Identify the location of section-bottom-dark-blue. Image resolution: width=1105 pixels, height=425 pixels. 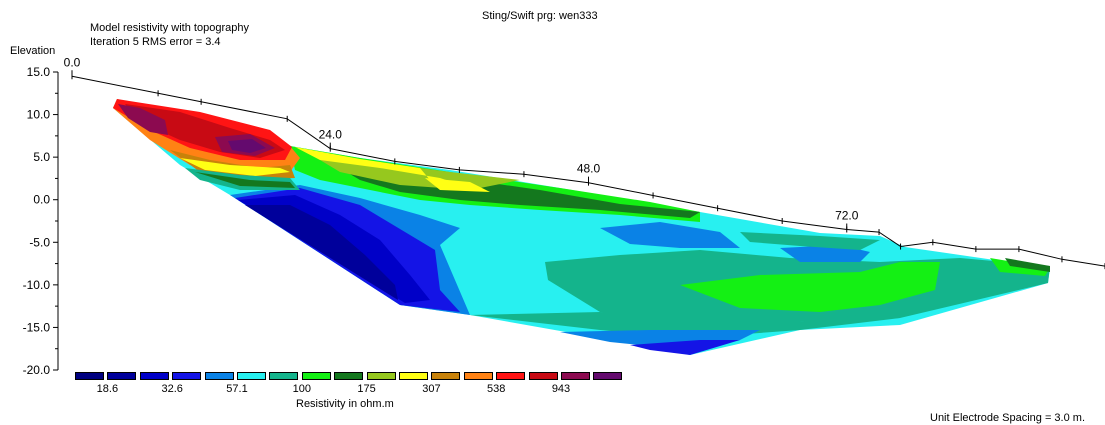
(685, 347).